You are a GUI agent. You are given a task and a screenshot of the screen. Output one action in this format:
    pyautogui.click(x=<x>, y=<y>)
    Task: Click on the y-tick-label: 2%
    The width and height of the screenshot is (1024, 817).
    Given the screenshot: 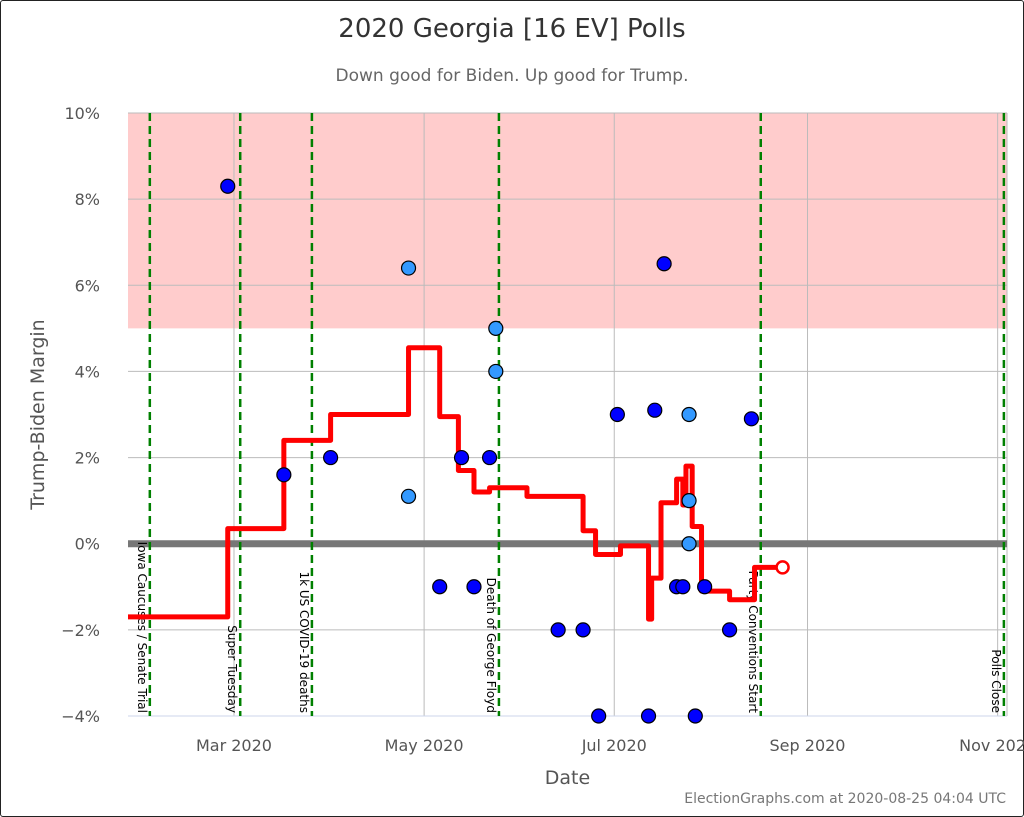 What is the action you would take?
    pyautogui.click(x=87, y=458)
    